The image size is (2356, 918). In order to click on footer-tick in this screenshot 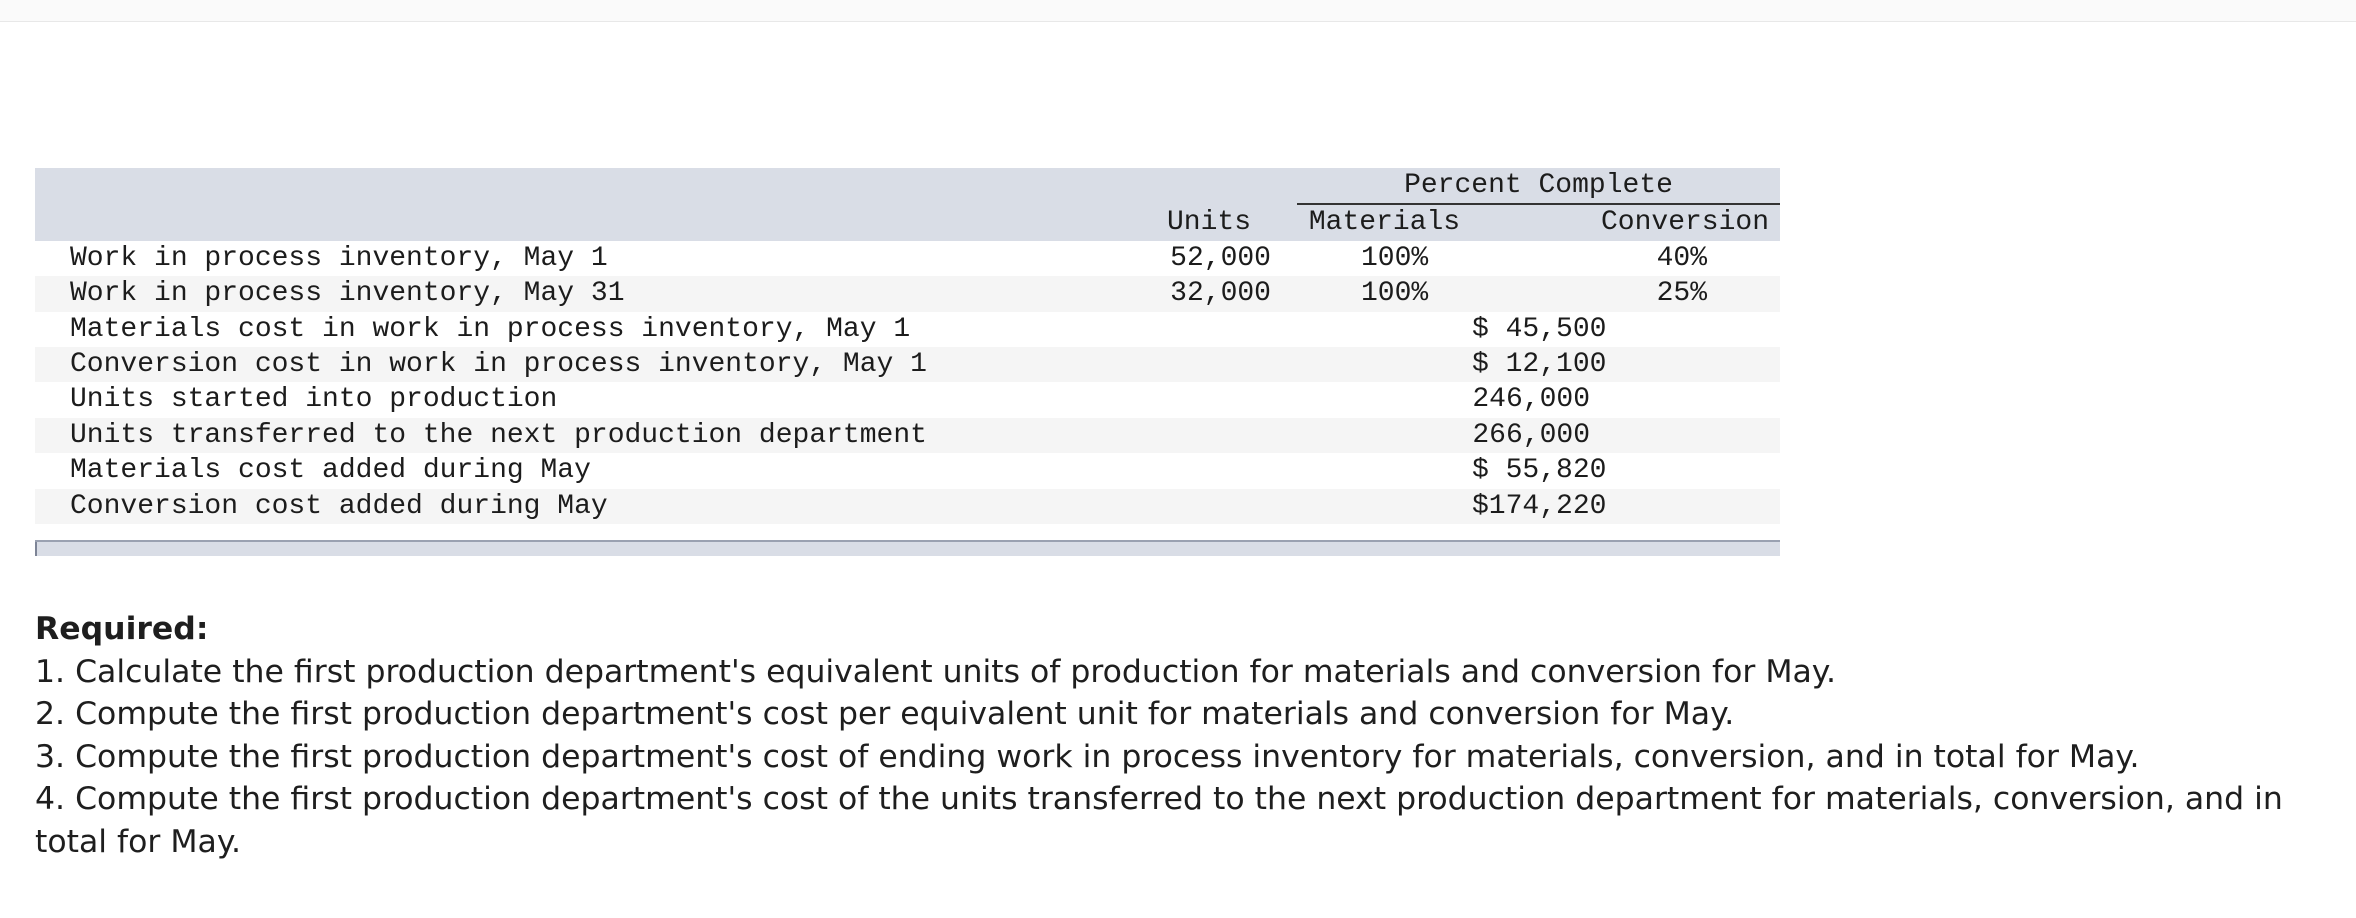, I will do `click(36, 549)`.